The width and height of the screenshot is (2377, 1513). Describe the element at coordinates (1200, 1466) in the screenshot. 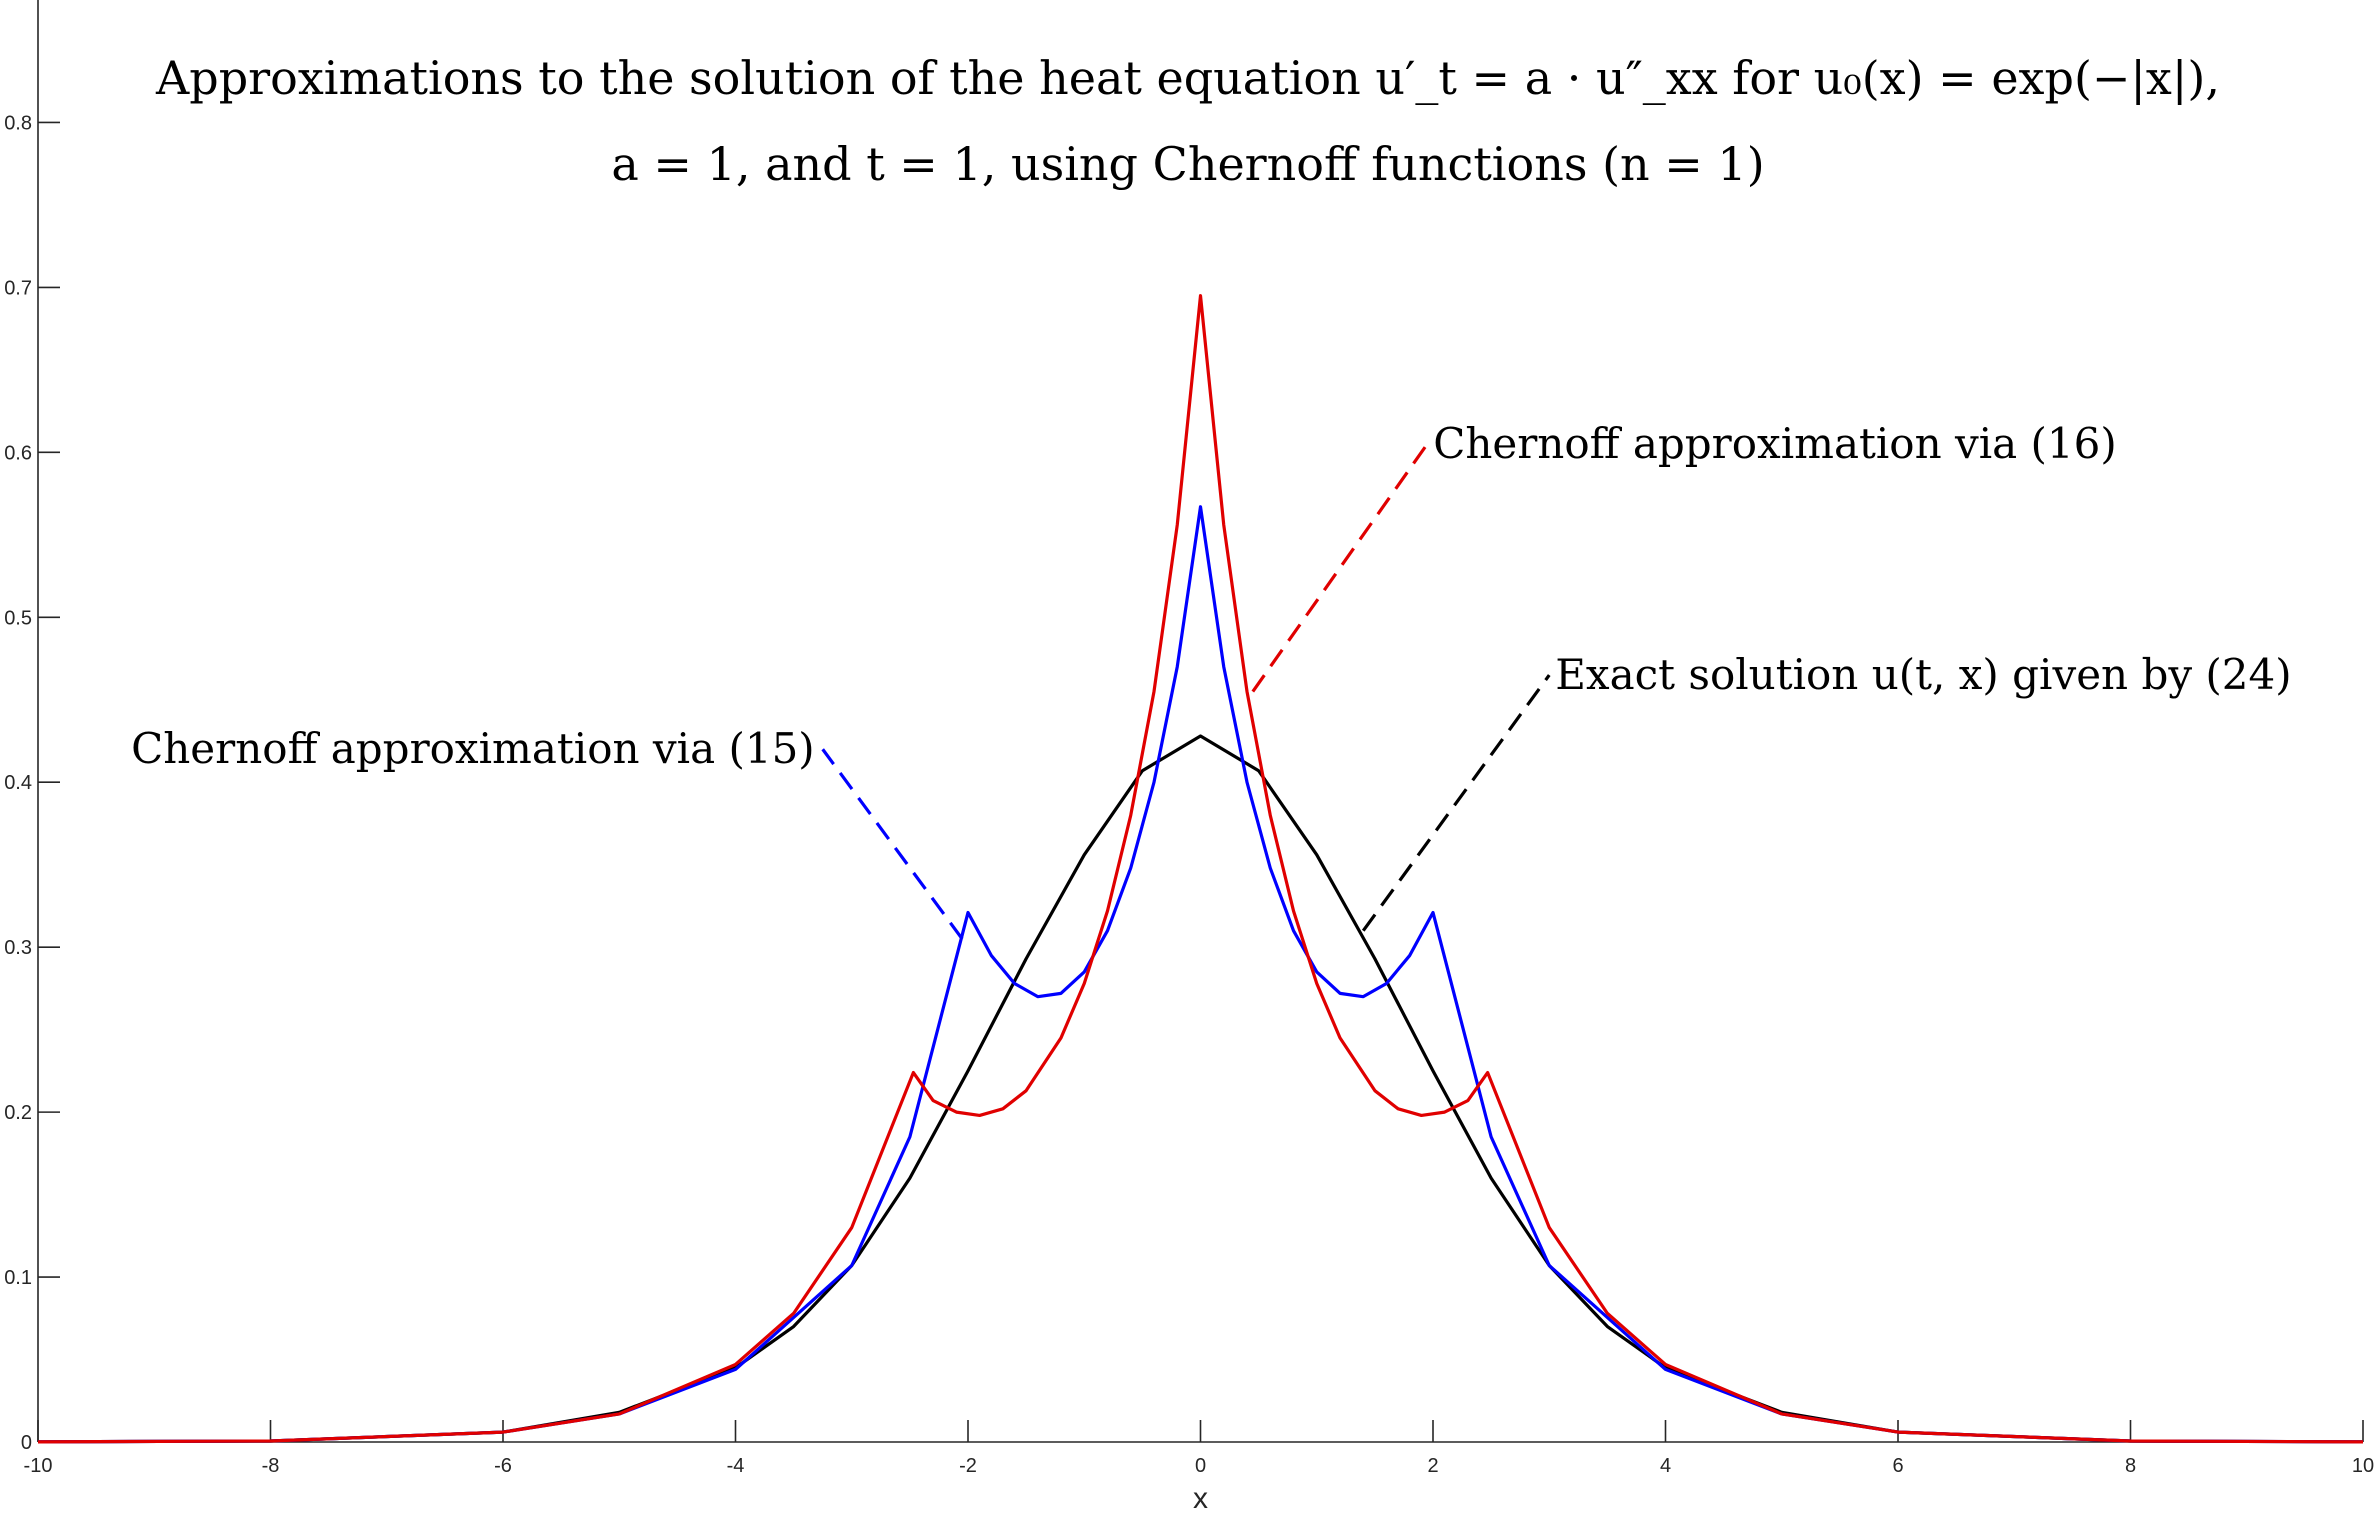

I see `x-tick-label: 0` at that location.